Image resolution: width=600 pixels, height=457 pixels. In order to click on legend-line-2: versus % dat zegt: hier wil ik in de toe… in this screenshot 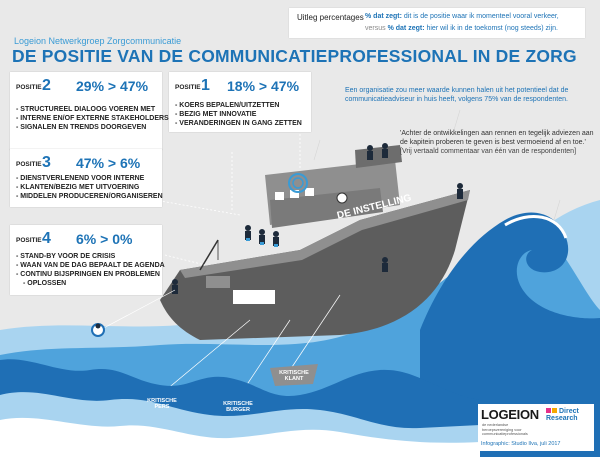, I will do `click(461, 28)`.